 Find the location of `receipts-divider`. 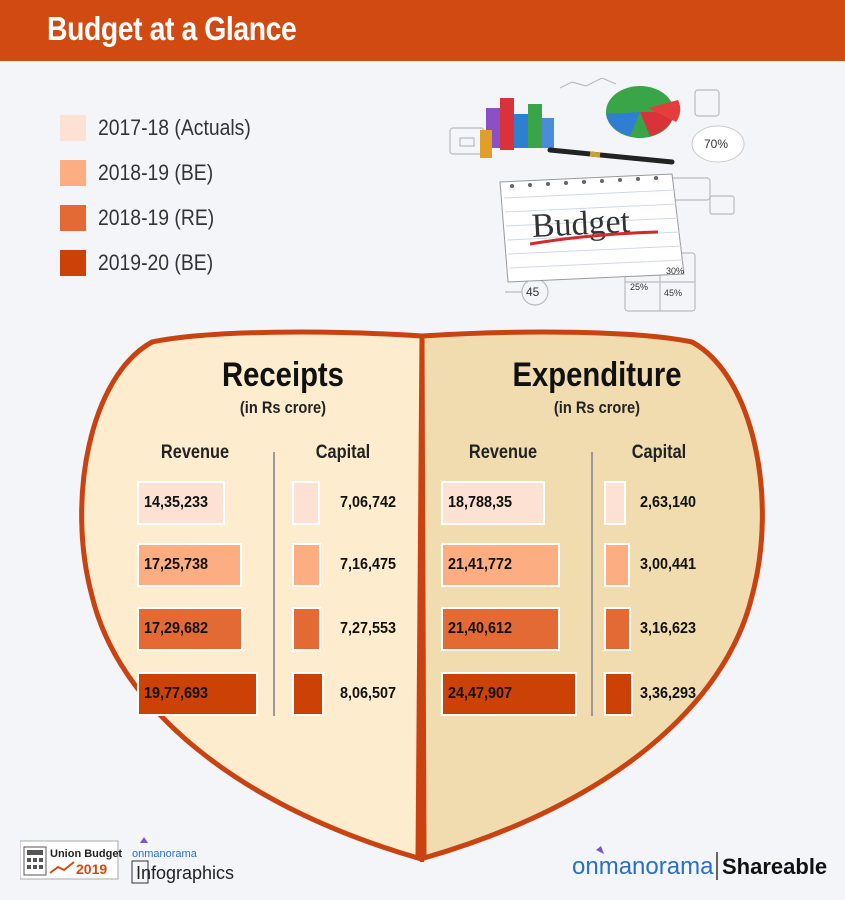

receipts-divider is located at coordinates (274, 584).